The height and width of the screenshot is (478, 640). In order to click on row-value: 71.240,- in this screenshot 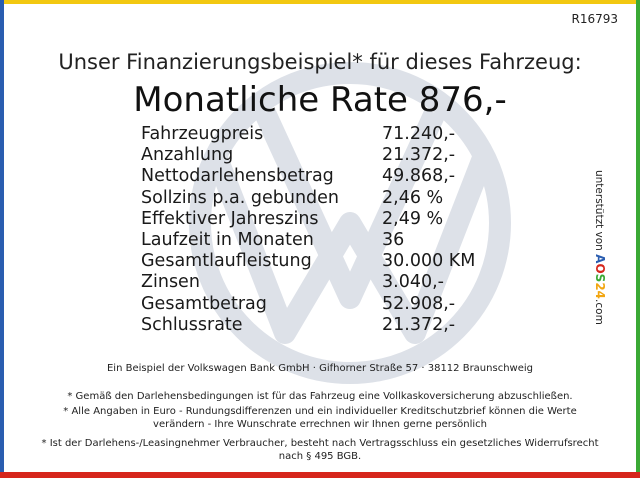, I will do `click(419, 134)`.